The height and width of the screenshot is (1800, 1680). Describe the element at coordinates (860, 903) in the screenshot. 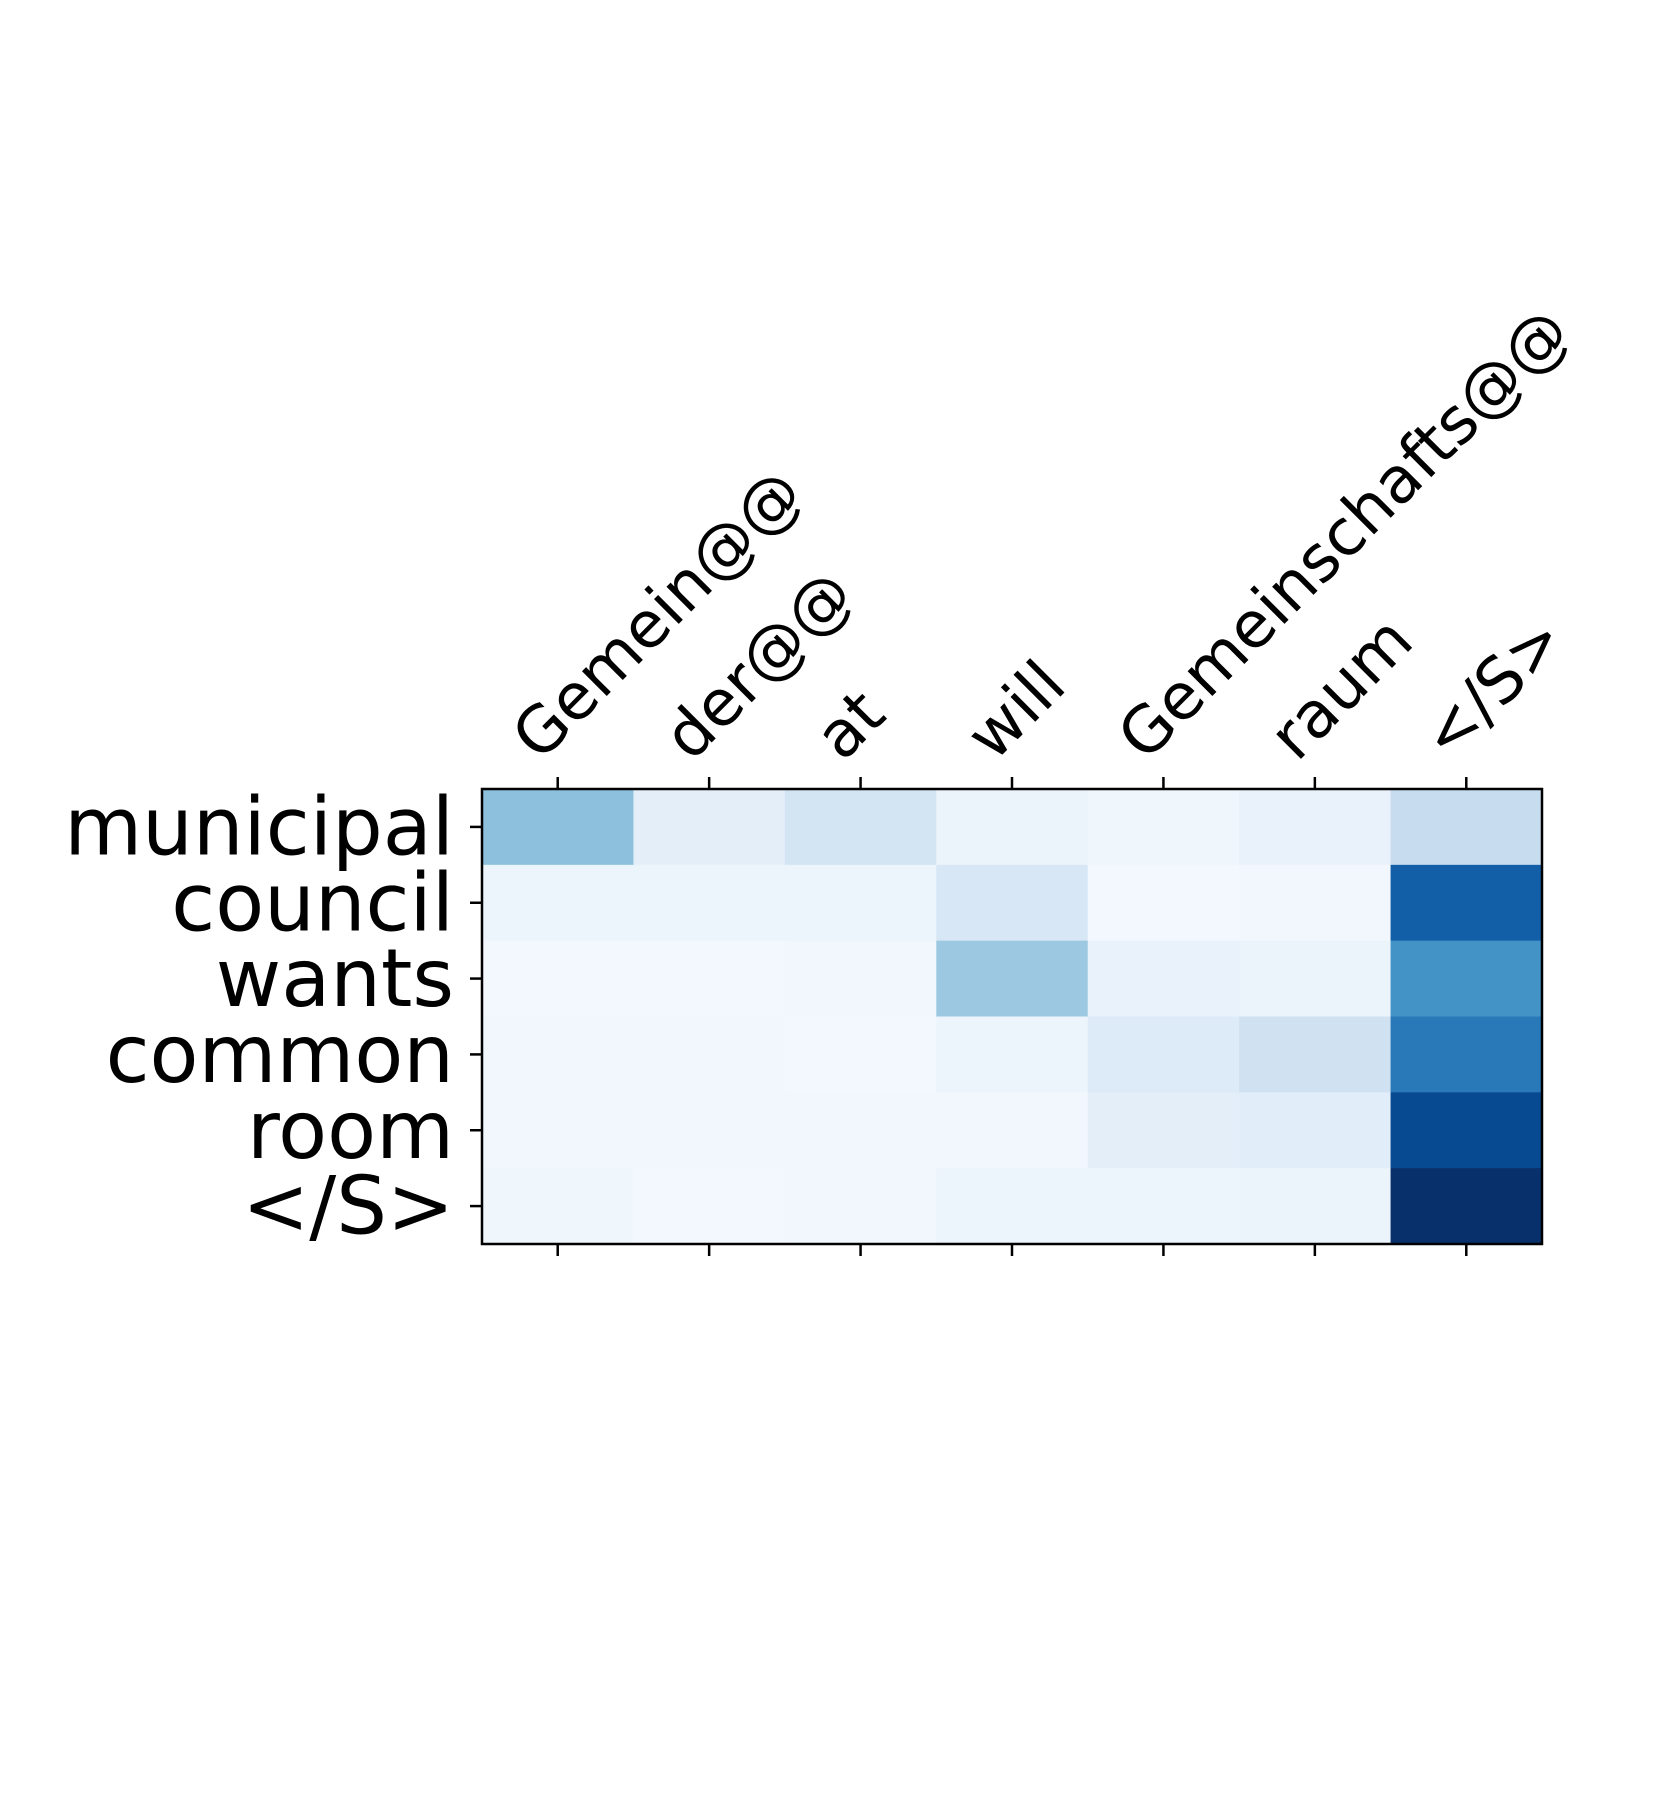

I see `heatmap-cell-r1-c2` at that location.